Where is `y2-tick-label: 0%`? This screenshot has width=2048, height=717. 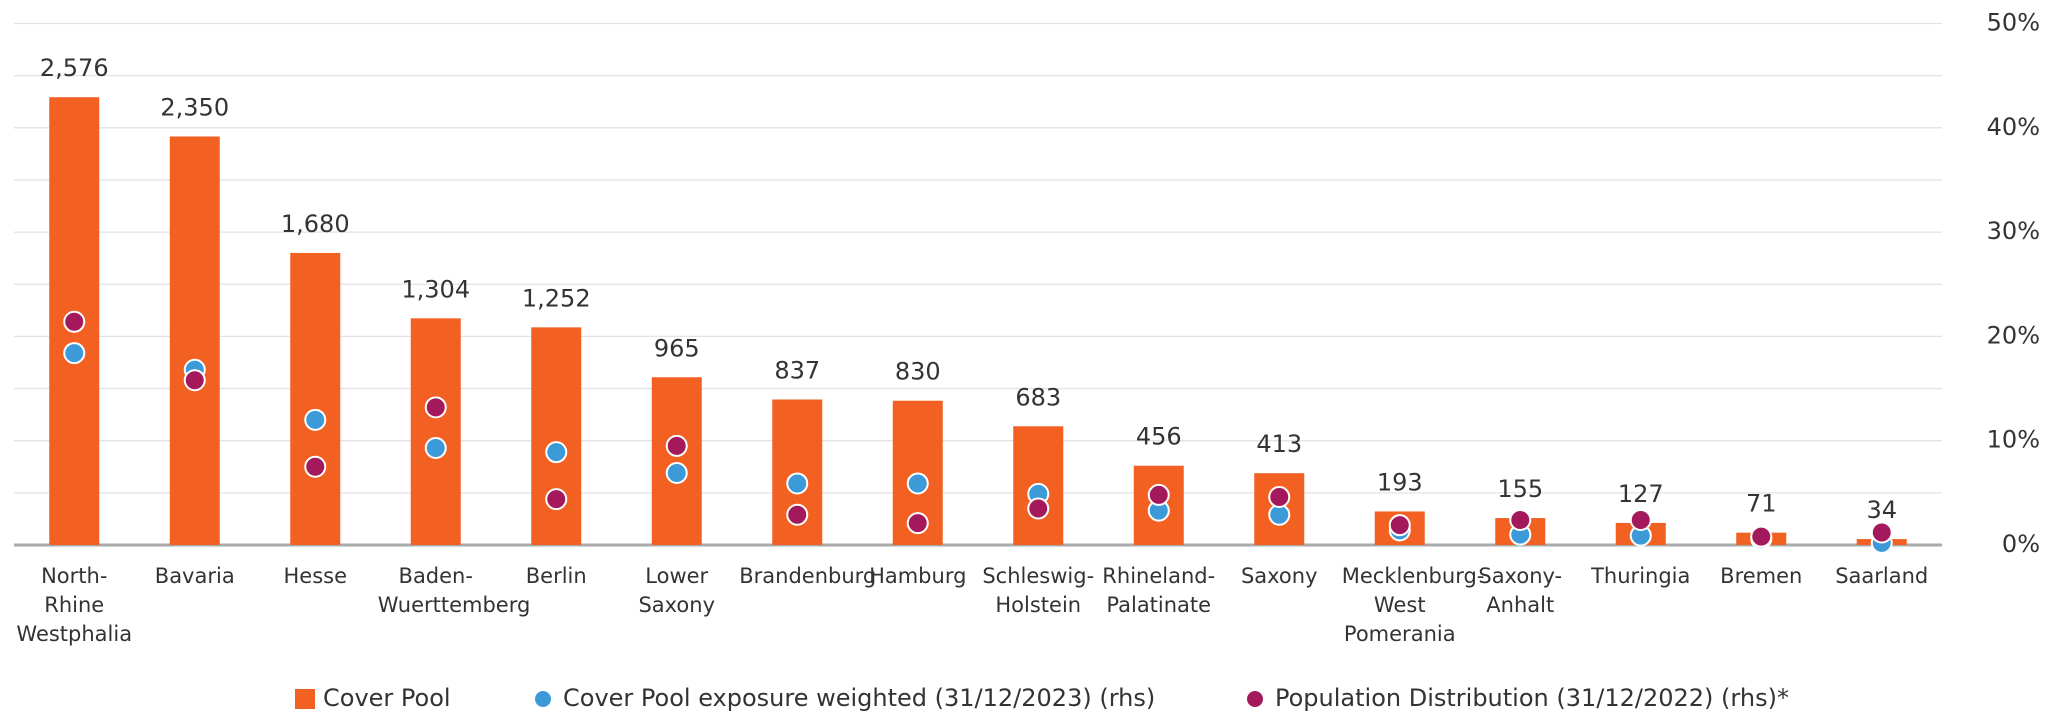
y2-tick-label: 0% is located at coordinates (2021, 544).